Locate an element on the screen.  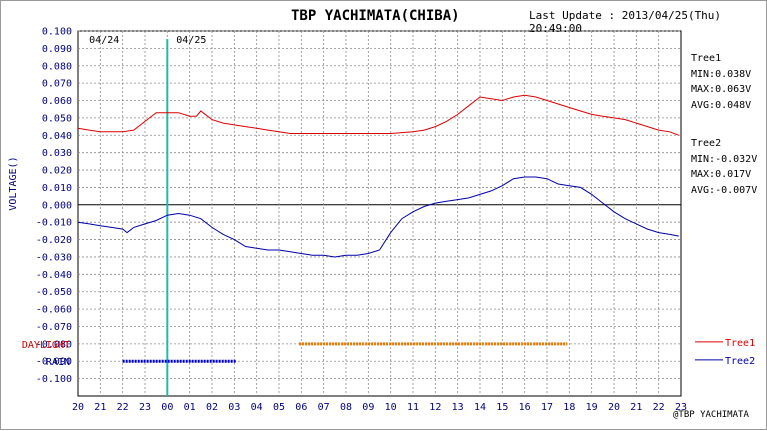
x-tick-label: 16 is located at coordinates (525, 407).